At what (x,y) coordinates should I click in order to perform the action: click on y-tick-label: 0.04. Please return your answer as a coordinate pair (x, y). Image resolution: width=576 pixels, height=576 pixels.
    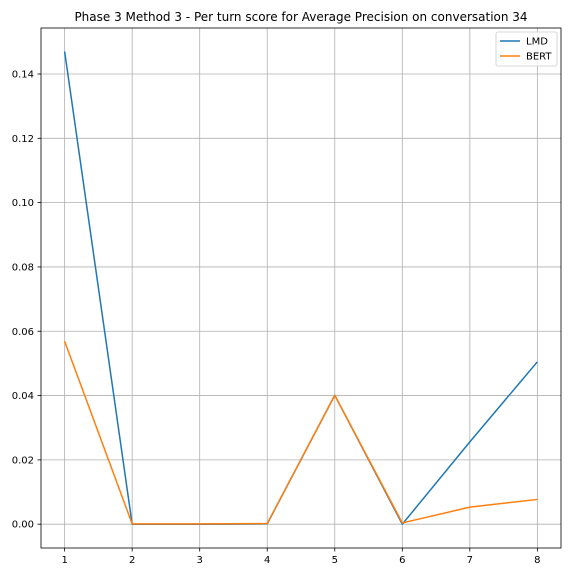
    Looking at the image, I should click on (23, 396).